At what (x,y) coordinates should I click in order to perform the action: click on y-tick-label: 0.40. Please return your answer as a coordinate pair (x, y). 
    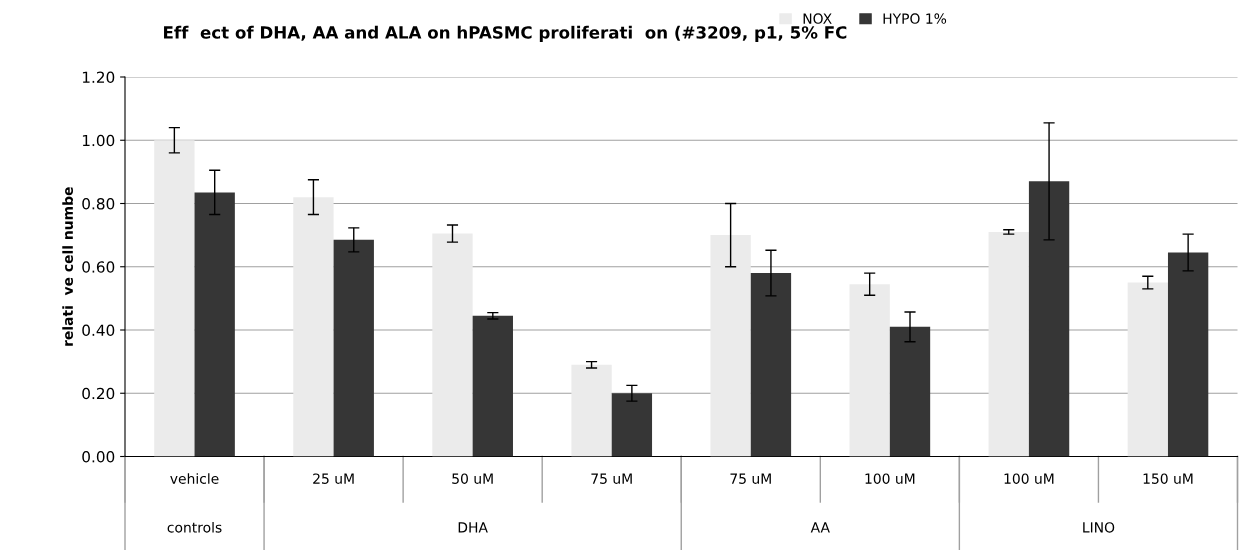
    Looking at the image, I should click on (98, 330).